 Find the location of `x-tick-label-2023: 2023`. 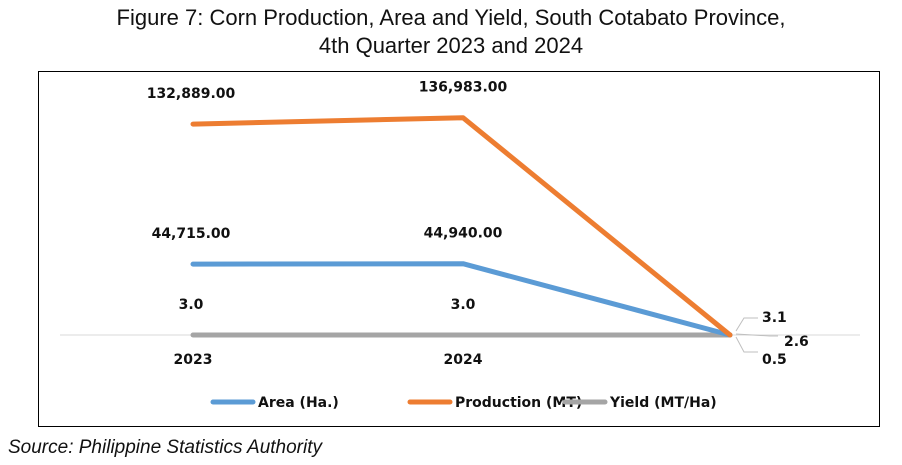

x-tick-label-2023: 2023 is located at coordinates (193, 360).